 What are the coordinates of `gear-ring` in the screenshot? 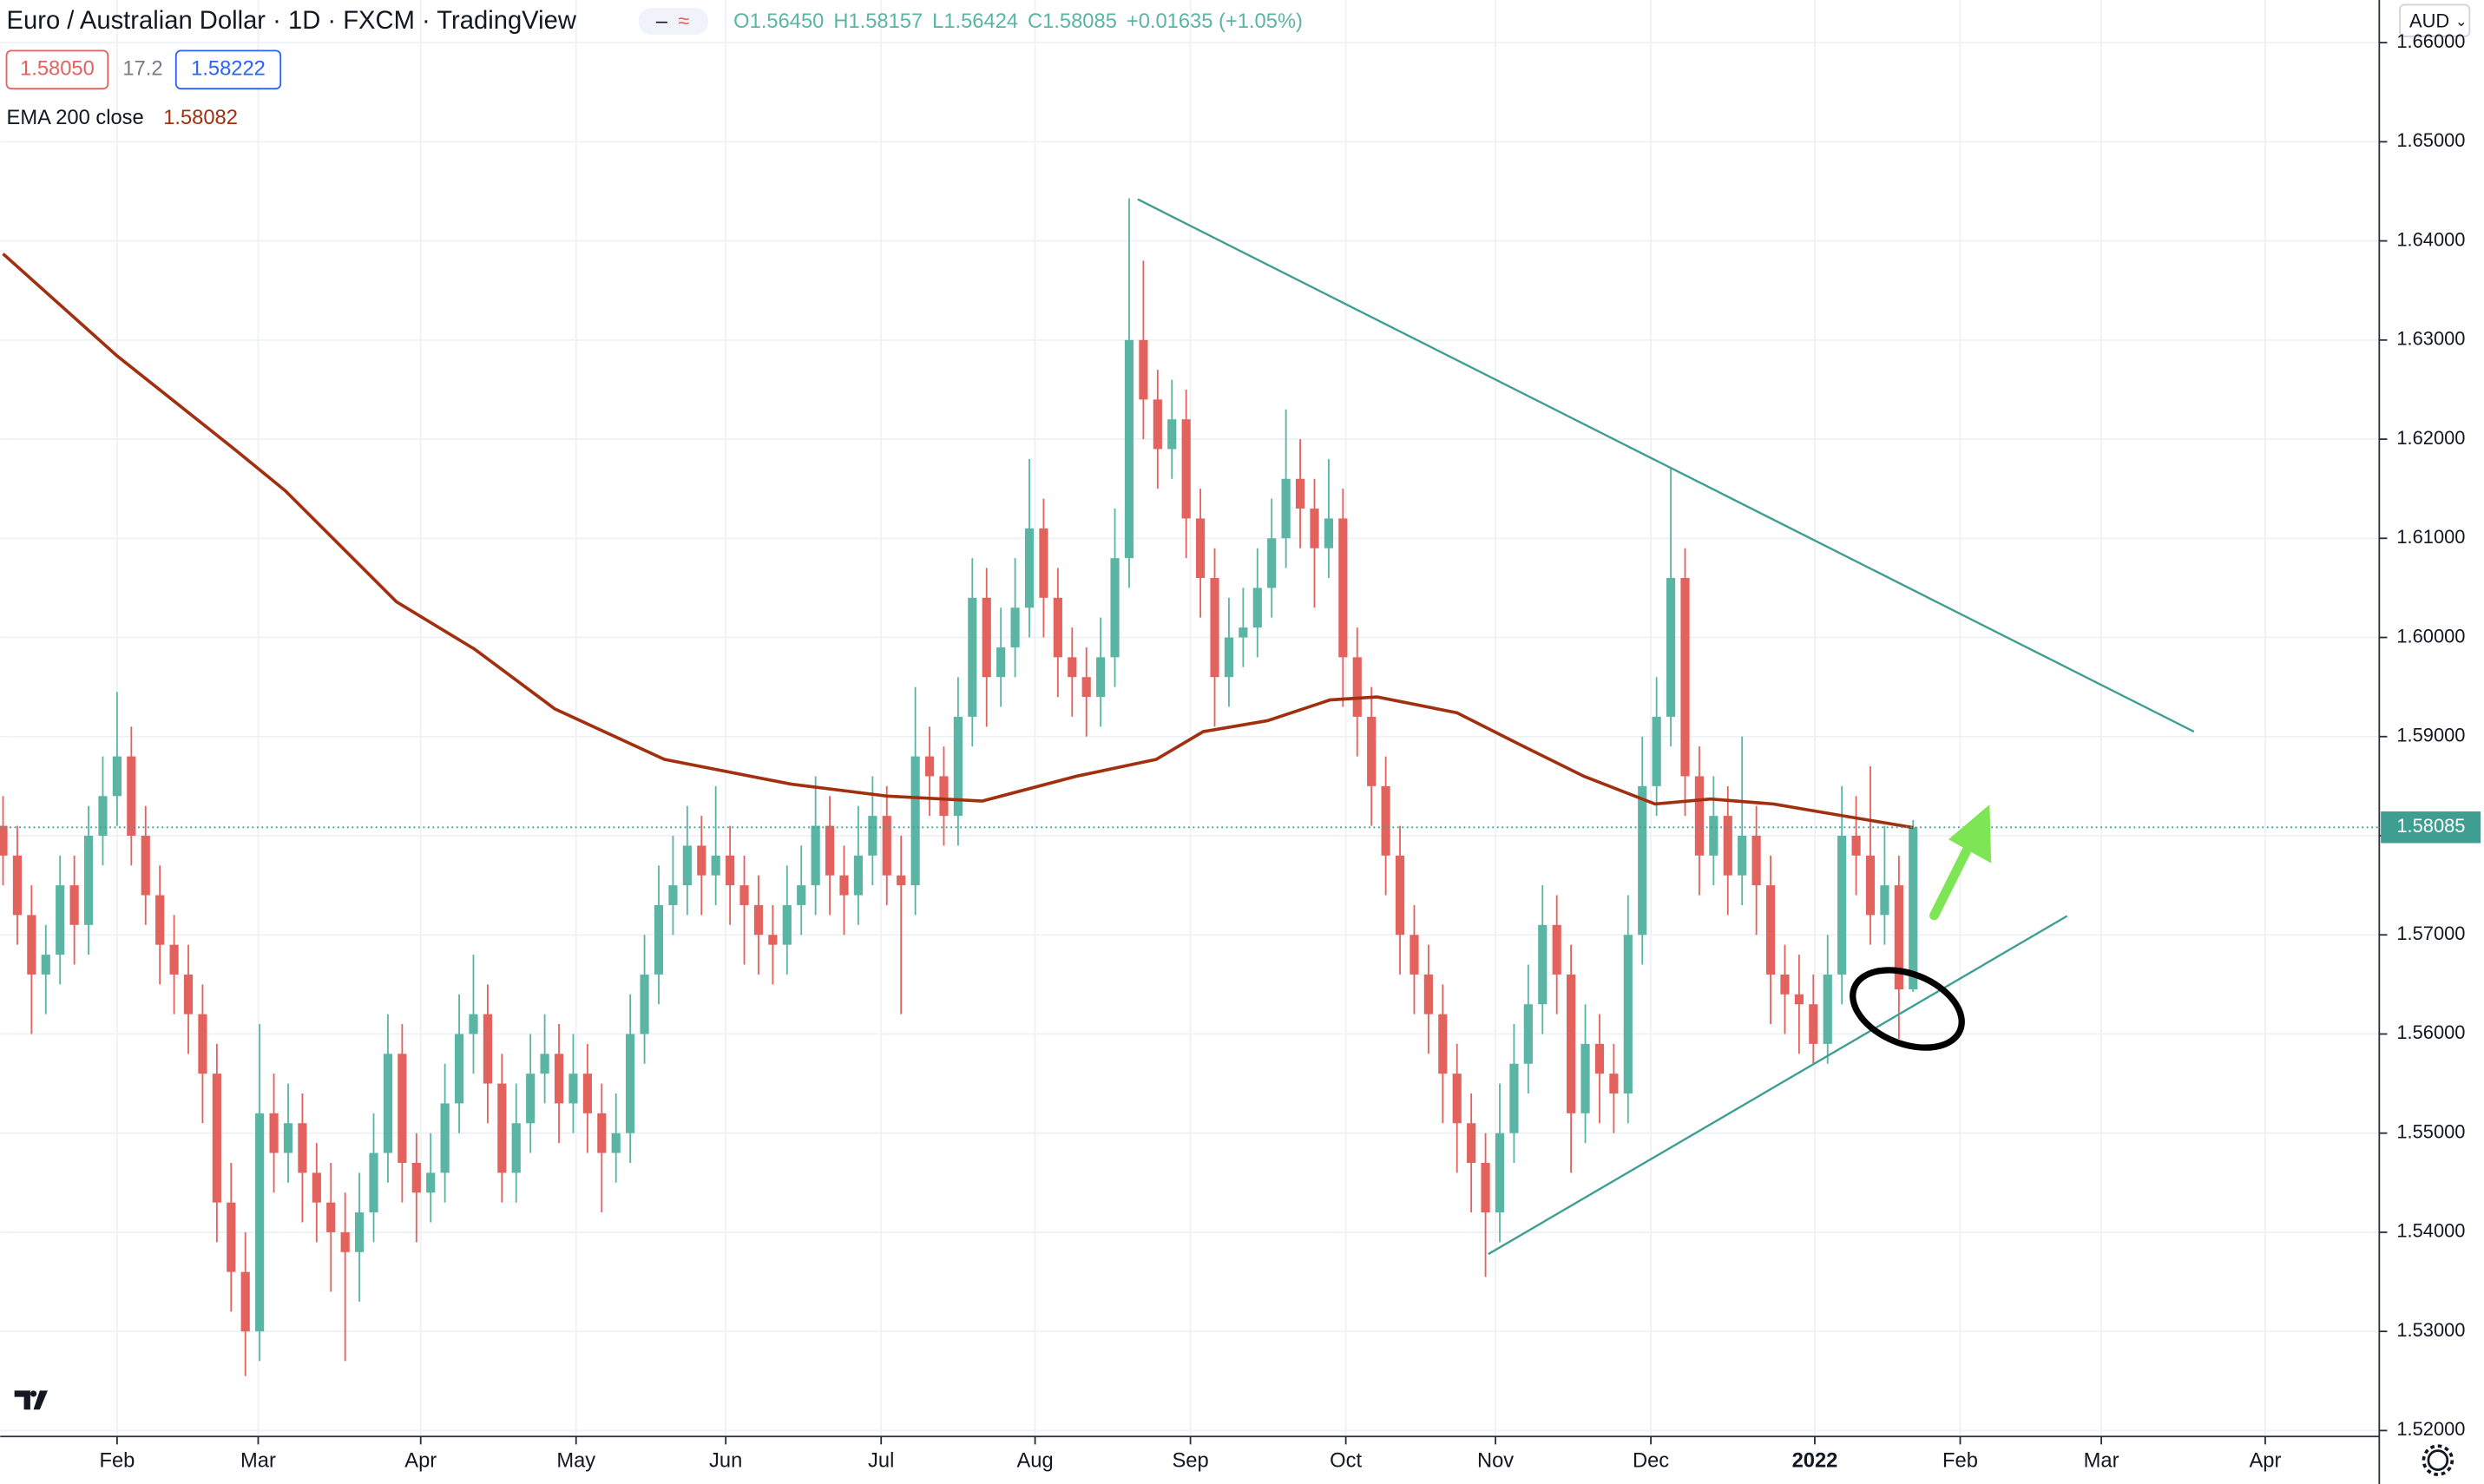 It's located at (2438, 1460).